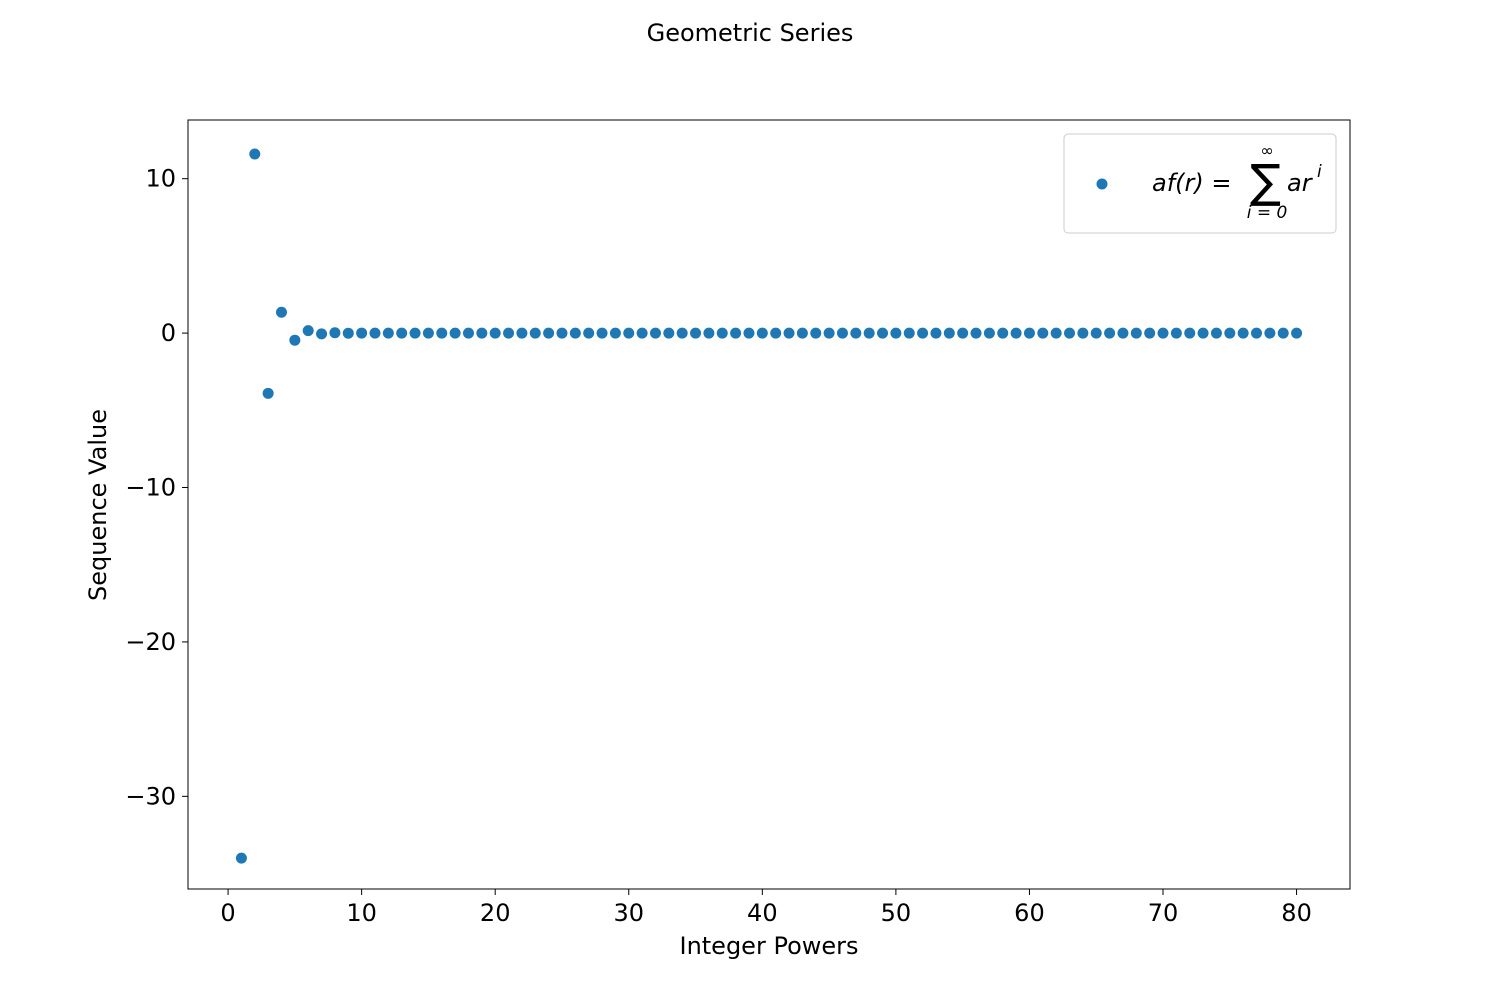 Image resolution: width=1500 pixels, height=1004 pixels. What do you see at coordinates (1265, 181) in the screenshot?
I see `legend-sigma: ∑` at bounding box center [1265, 181].